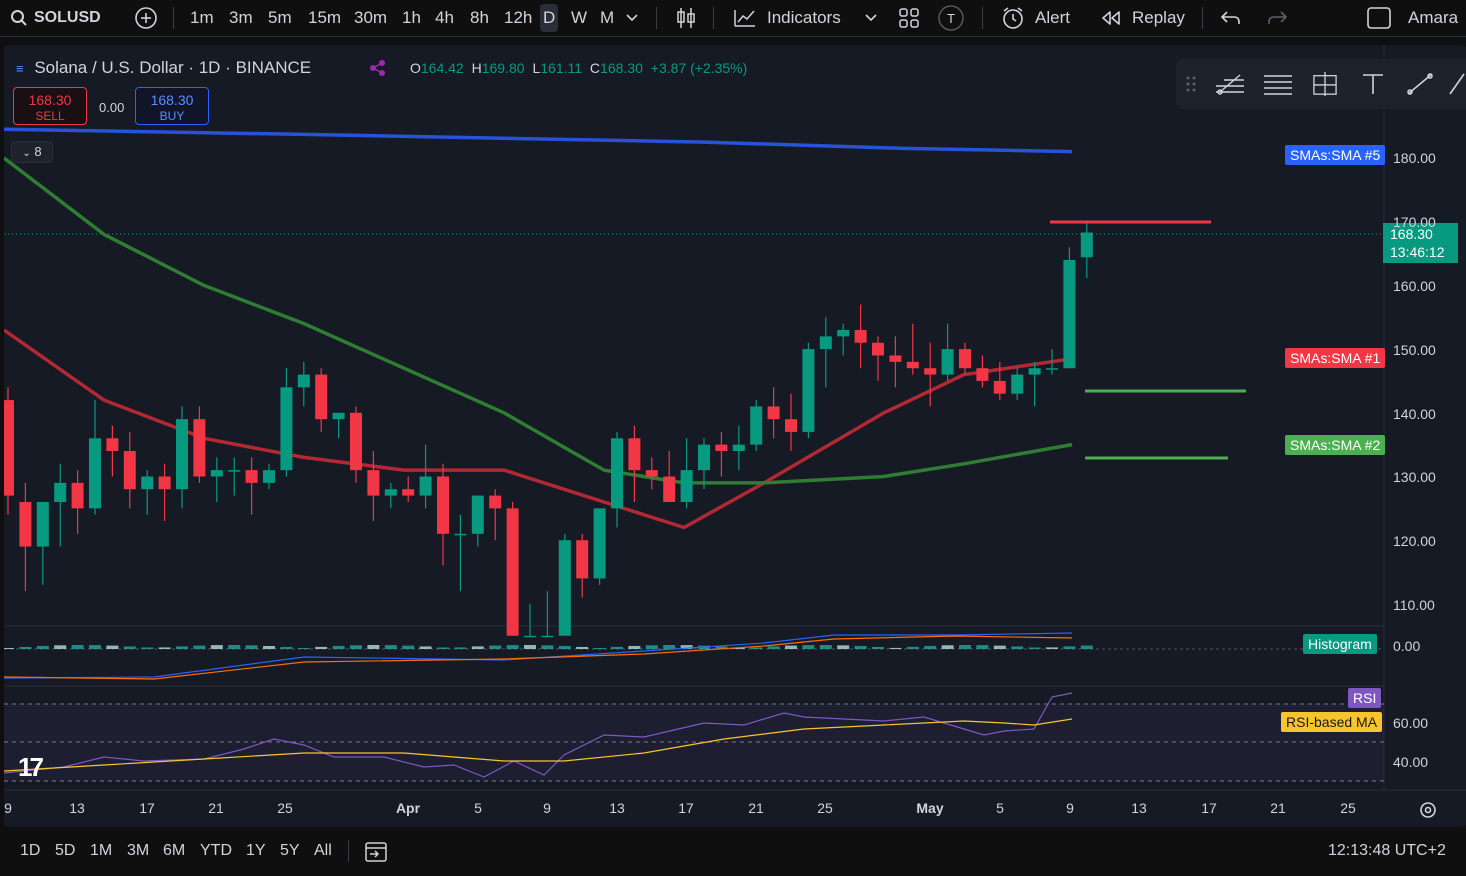  I want to click on range-1d: 1D, so click(30, 850).